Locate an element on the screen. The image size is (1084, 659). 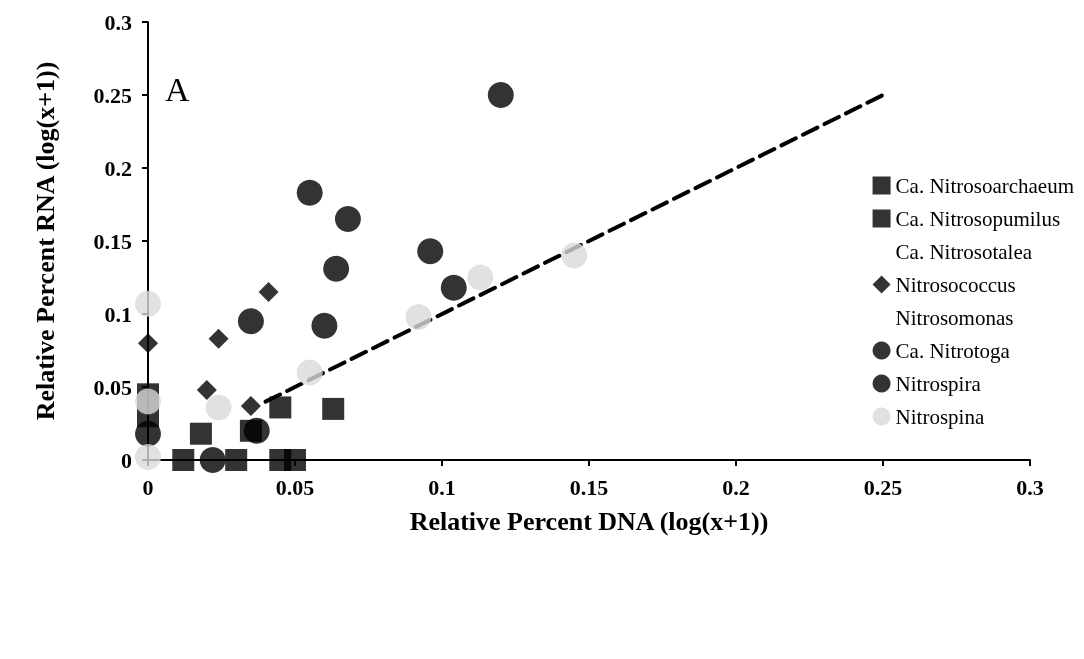
text: Nitrosomonas is located at coordinates (954, 317).